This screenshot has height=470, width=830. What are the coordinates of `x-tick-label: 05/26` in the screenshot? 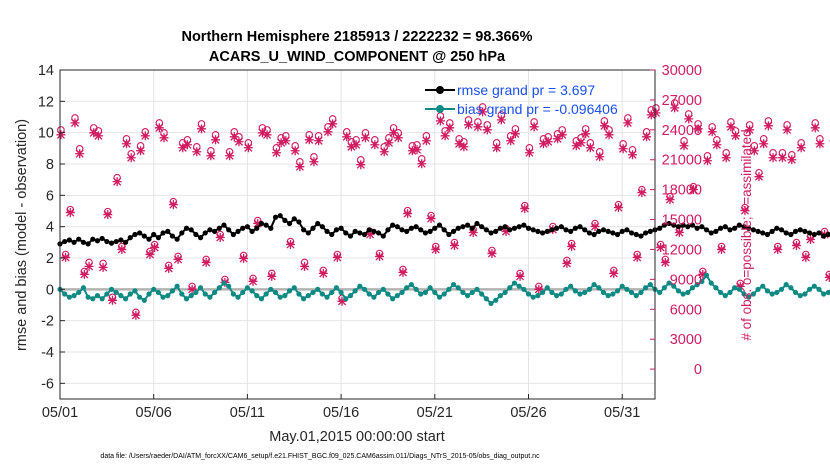 It's located at (528, 413).